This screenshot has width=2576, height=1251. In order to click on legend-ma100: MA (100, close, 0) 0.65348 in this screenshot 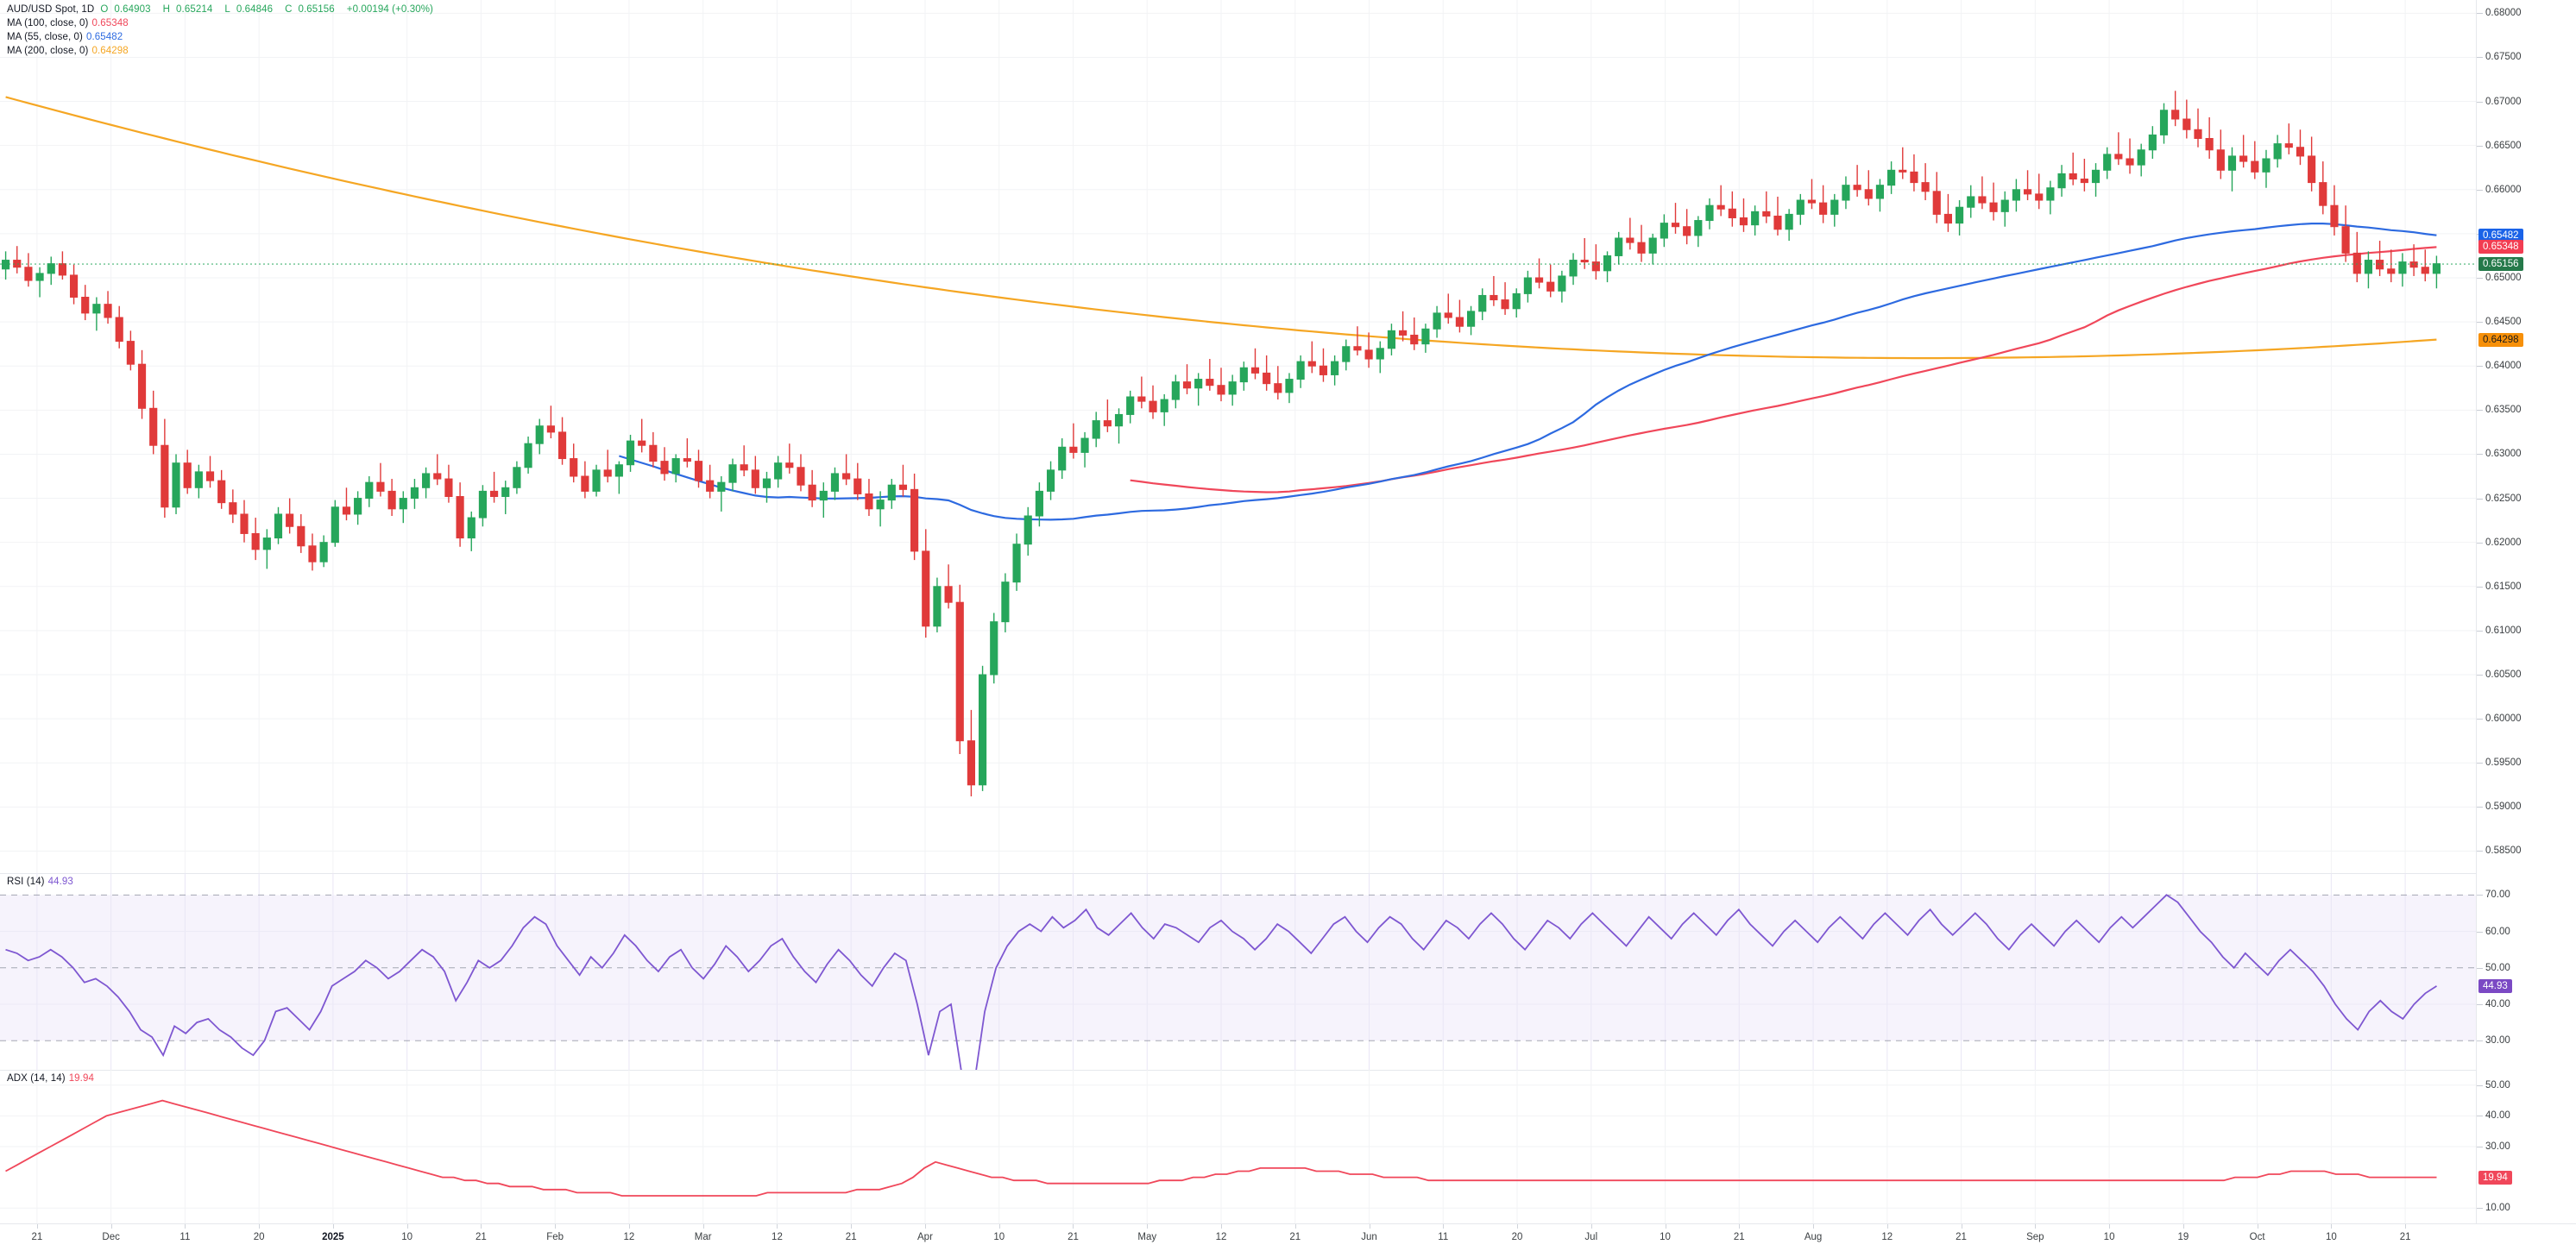, I will do `click(68, 23)`.